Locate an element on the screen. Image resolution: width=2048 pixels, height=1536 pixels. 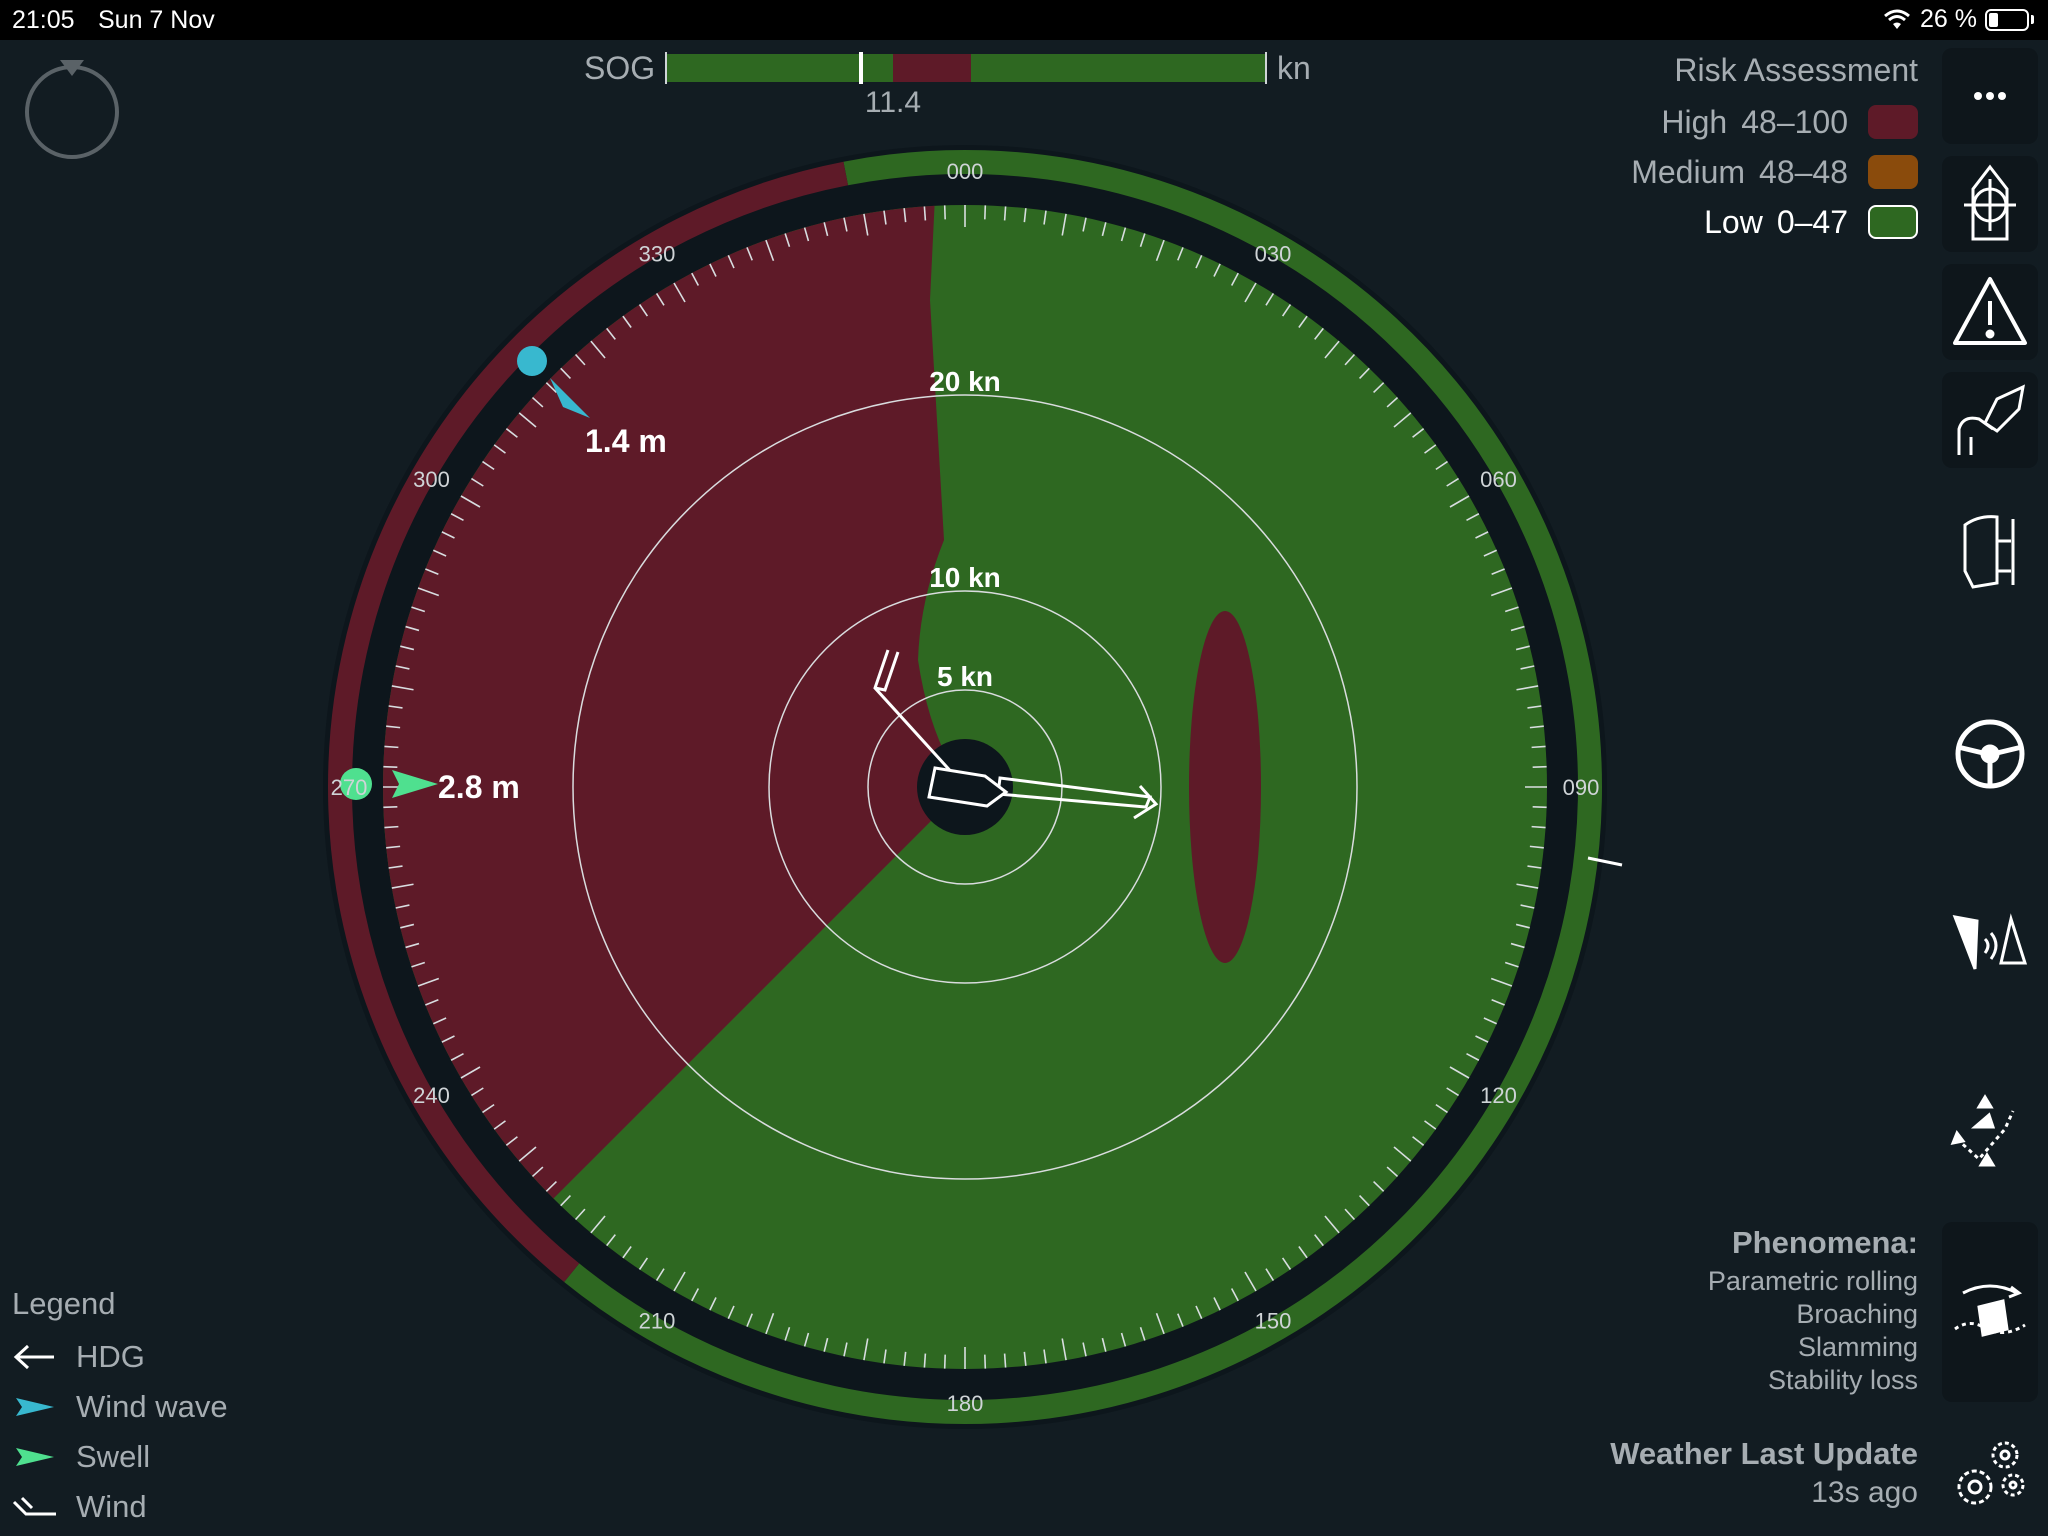
target-button is located at coordinates (1990, 204).